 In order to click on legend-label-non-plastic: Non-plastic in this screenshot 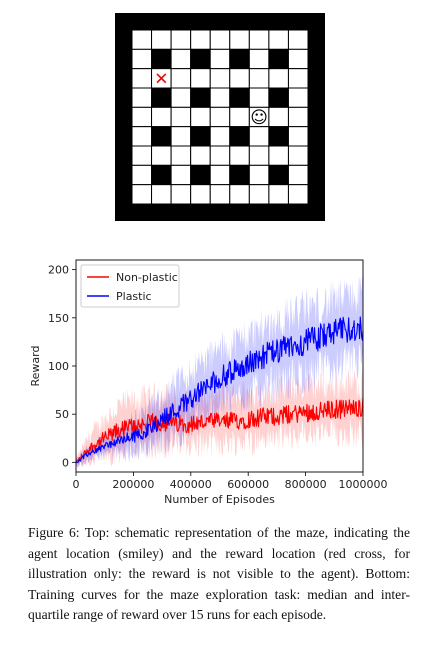, I will do `click(147, 277)`.